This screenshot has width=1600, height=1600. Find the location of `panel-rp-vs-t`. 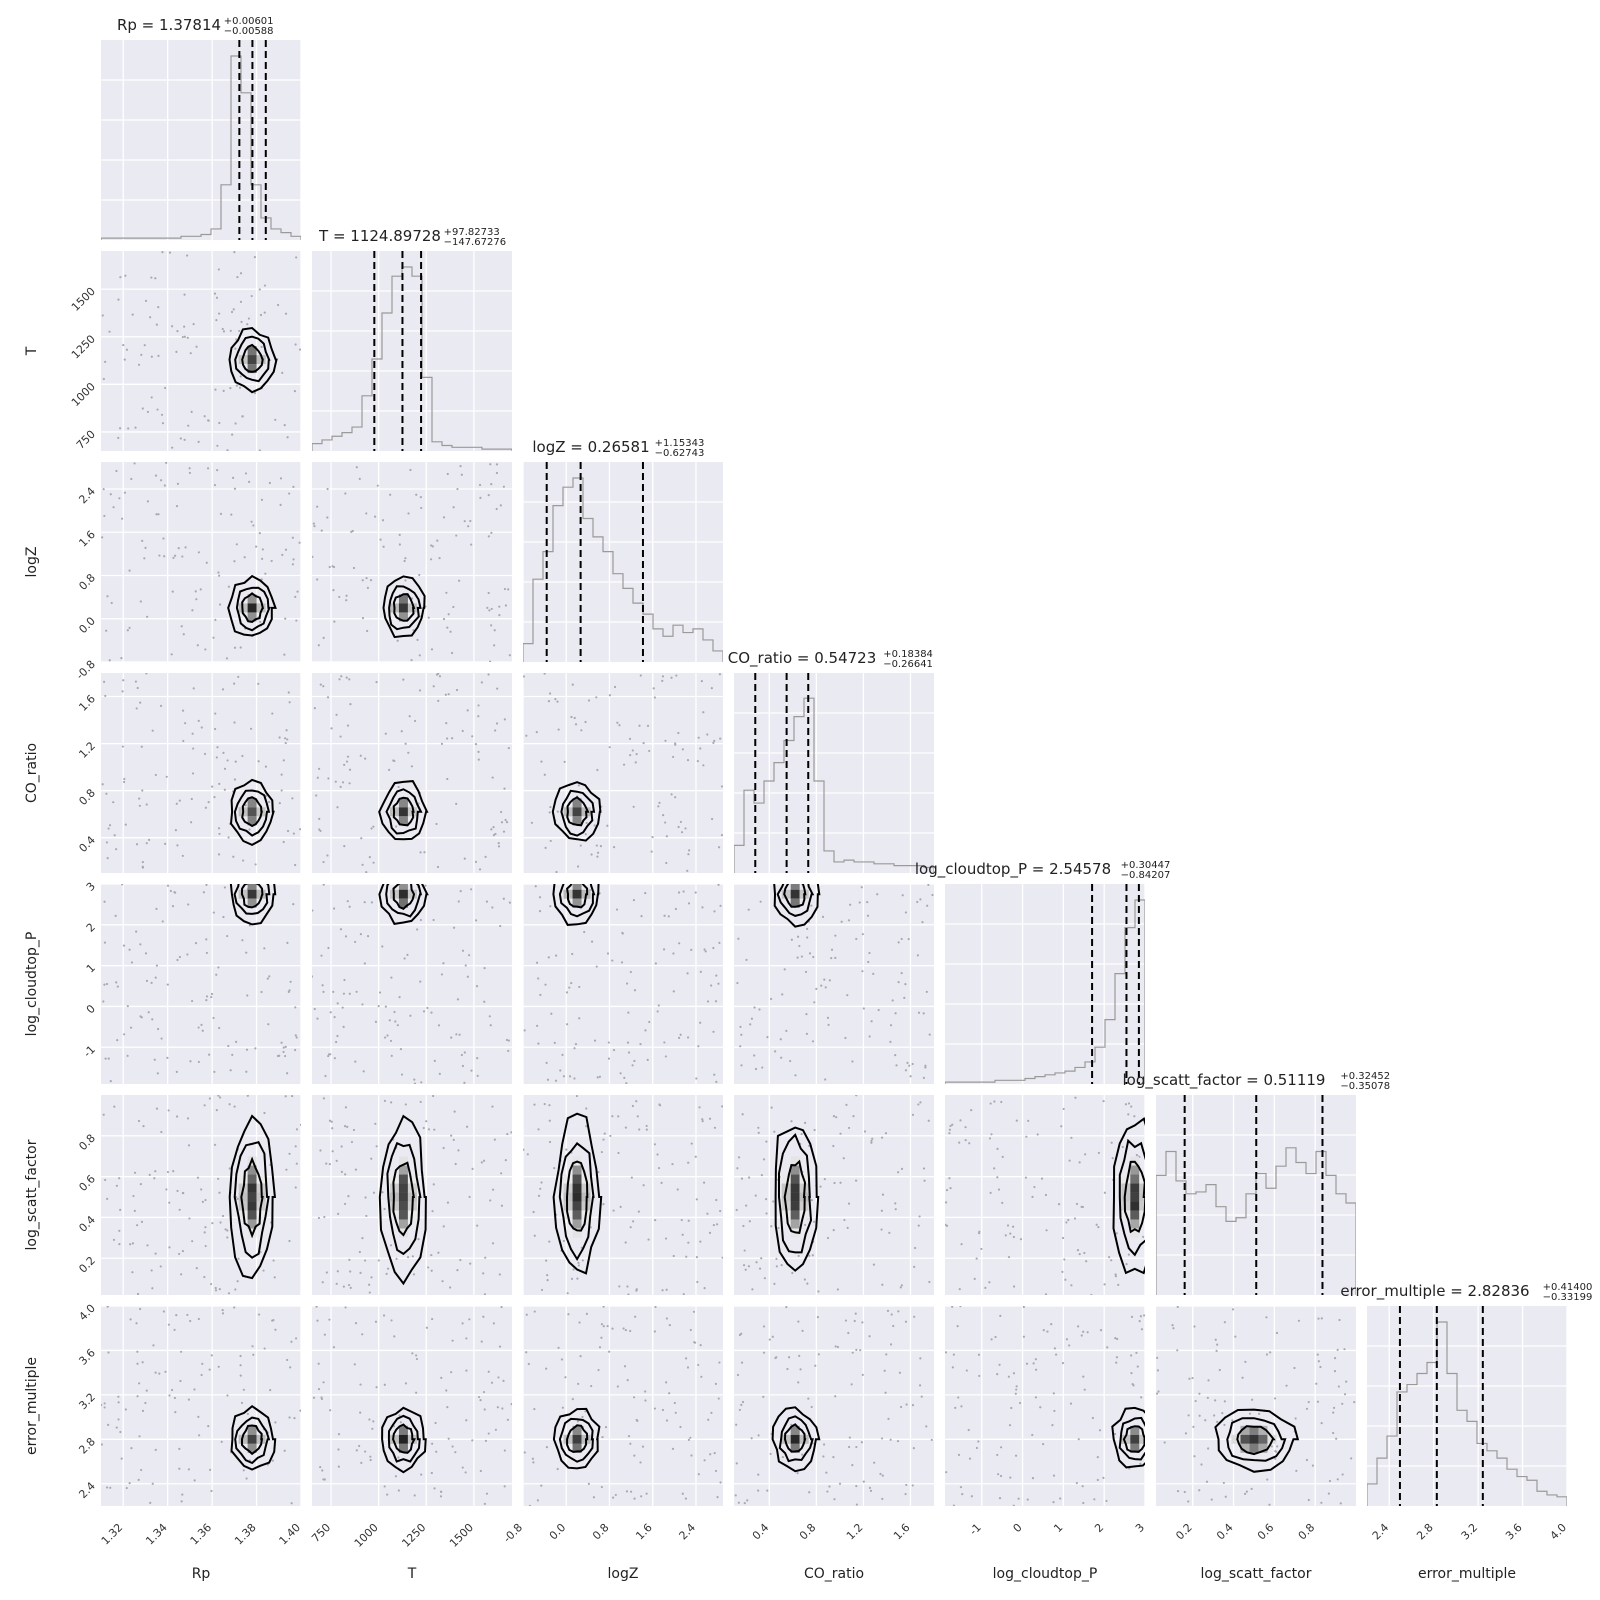

panel-rp-vs-t is located at coordinates (201, 351).